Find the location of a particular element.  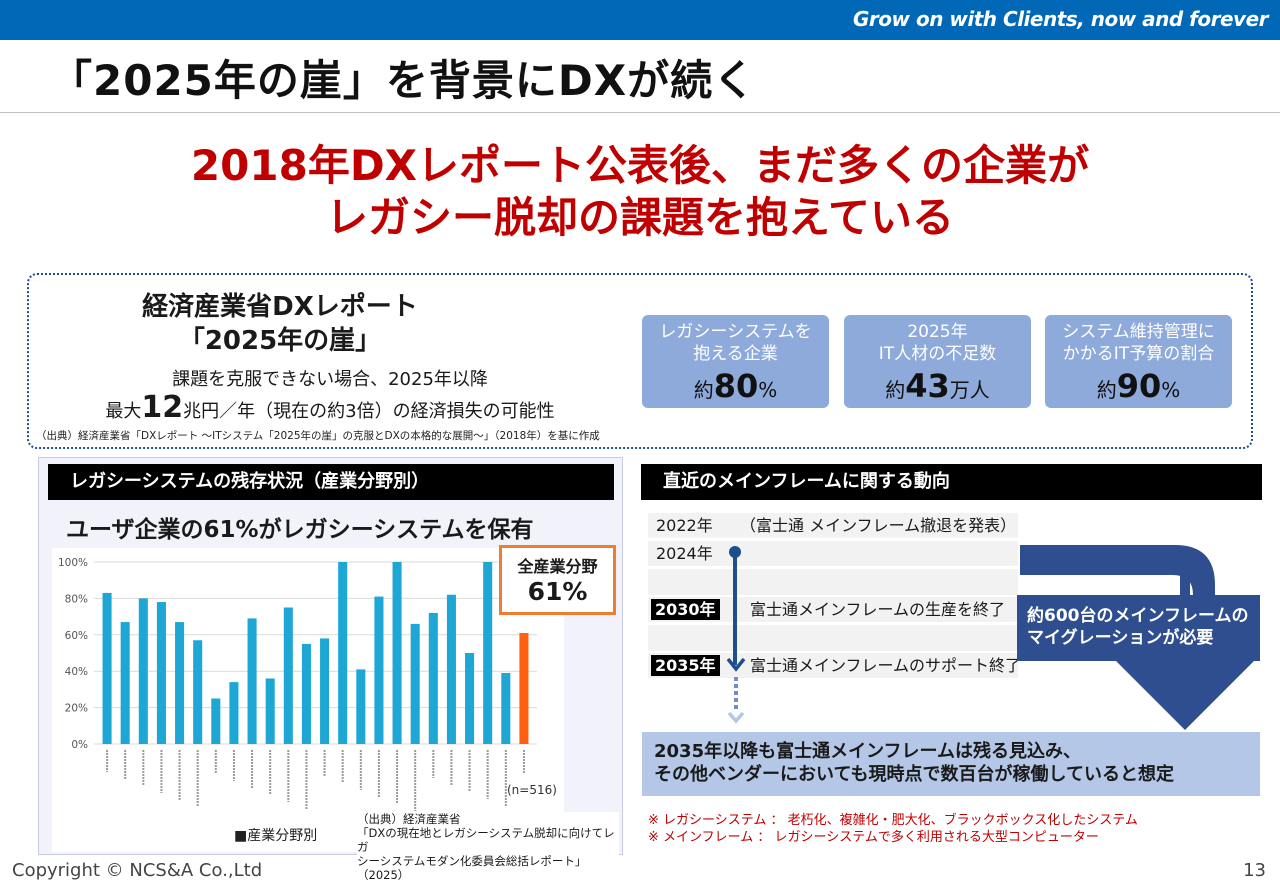

stat-card-legacy: レガシーシステムを 抱える企業 約80% is located at coordinates (735, 361).